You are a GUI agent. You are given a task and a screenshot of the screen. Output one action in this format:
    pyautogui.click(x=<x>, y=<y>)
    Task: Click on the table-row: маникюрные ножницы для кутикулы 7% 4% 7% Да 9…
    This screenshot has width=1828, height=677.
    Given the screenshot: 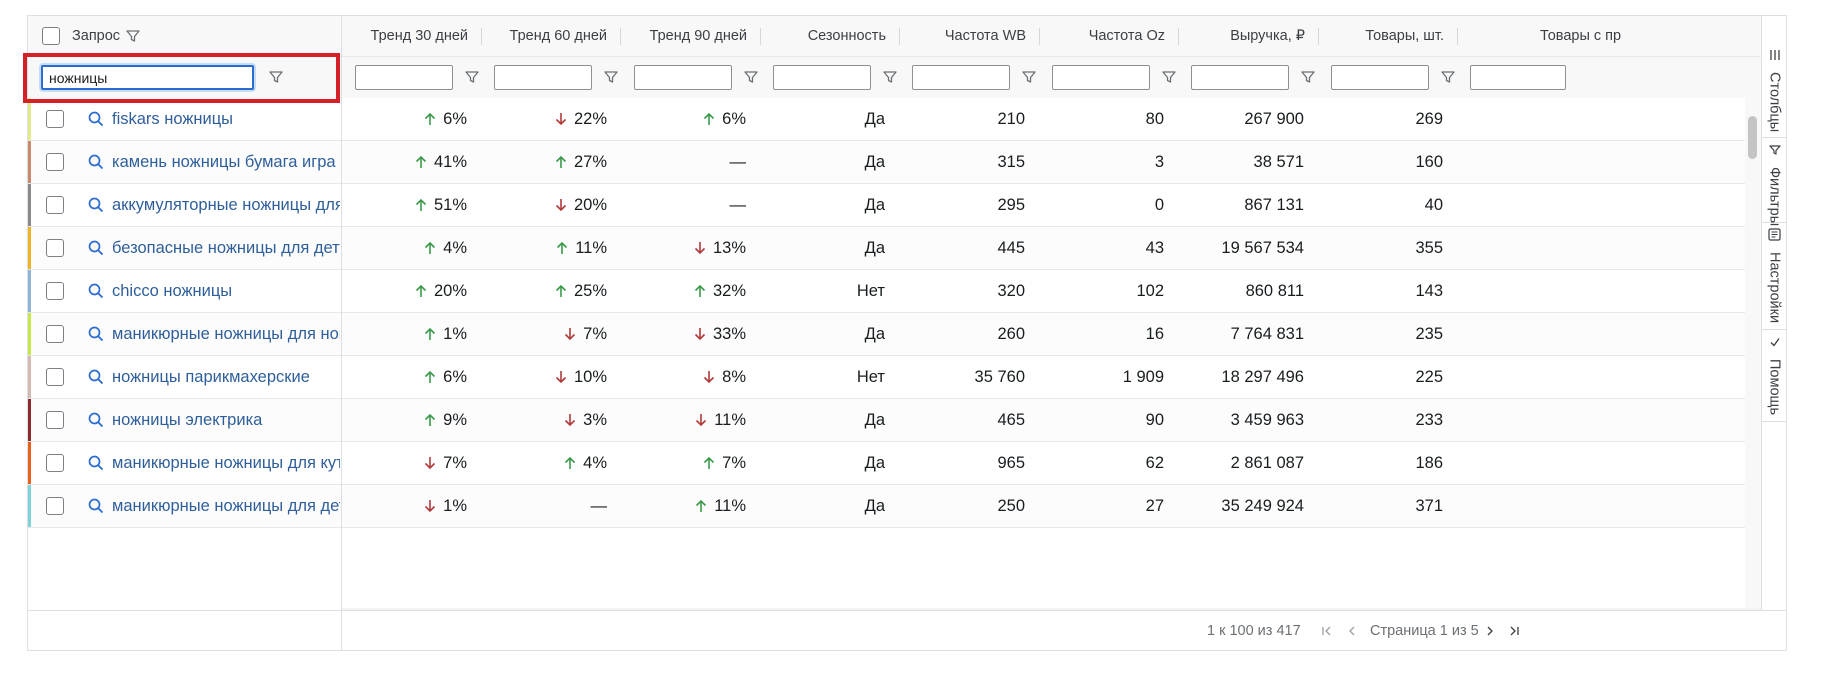 What is the action you would take?
    pyautogui.click(x=894, y=463)
    